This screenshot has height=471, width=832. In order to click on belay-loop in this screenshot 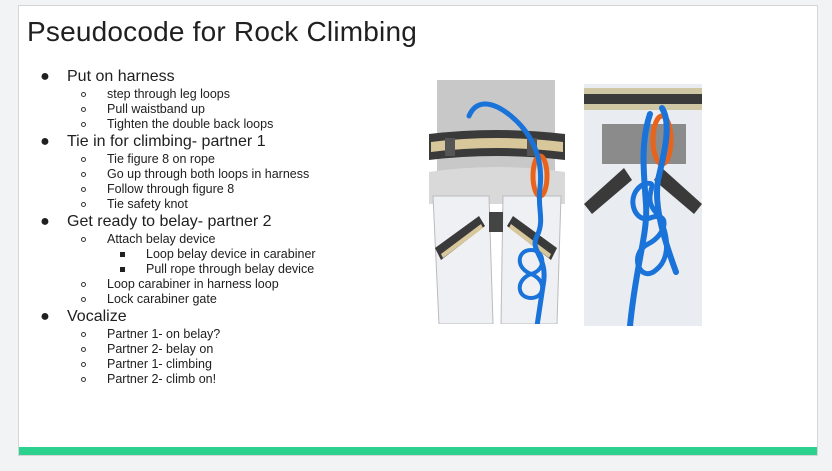, I will do `click(496, 222)`.